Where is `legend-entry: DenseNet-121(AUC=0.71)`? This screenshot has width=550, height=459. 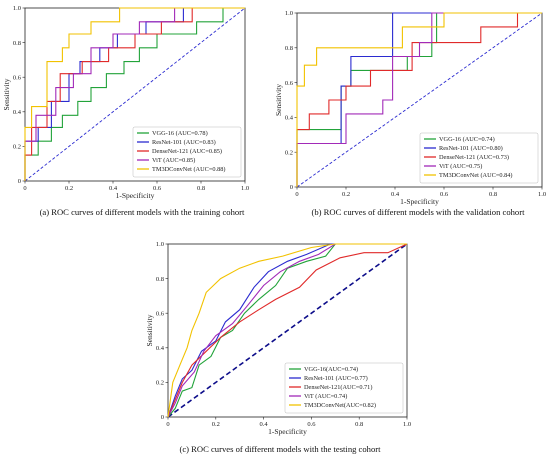
legend-entry: DenseNet-121(AUC=0.71) is located at coordinates (338, 387).